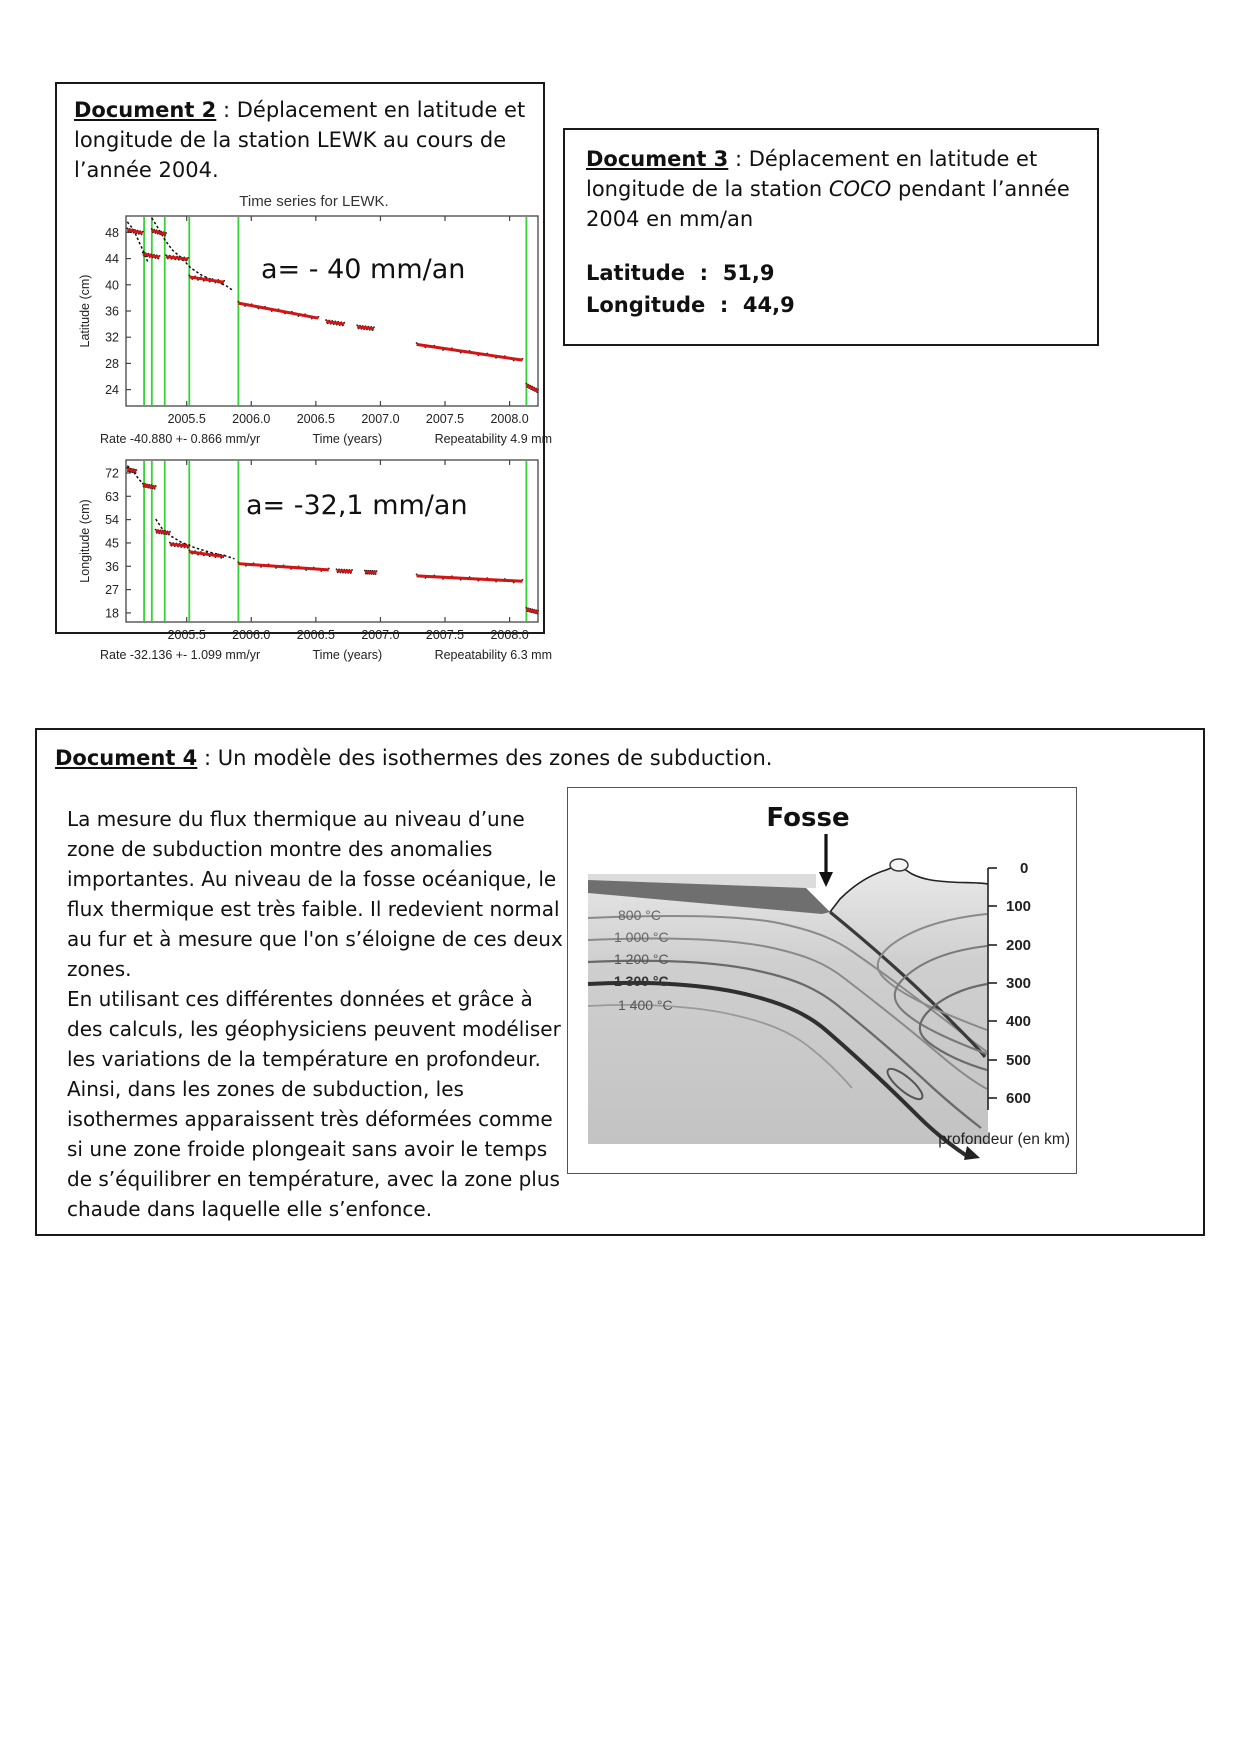 This screenshot has width=1240, height=1754. I want to click on coco-latitude-value: Latitude : 51,9, so click(680, 273).